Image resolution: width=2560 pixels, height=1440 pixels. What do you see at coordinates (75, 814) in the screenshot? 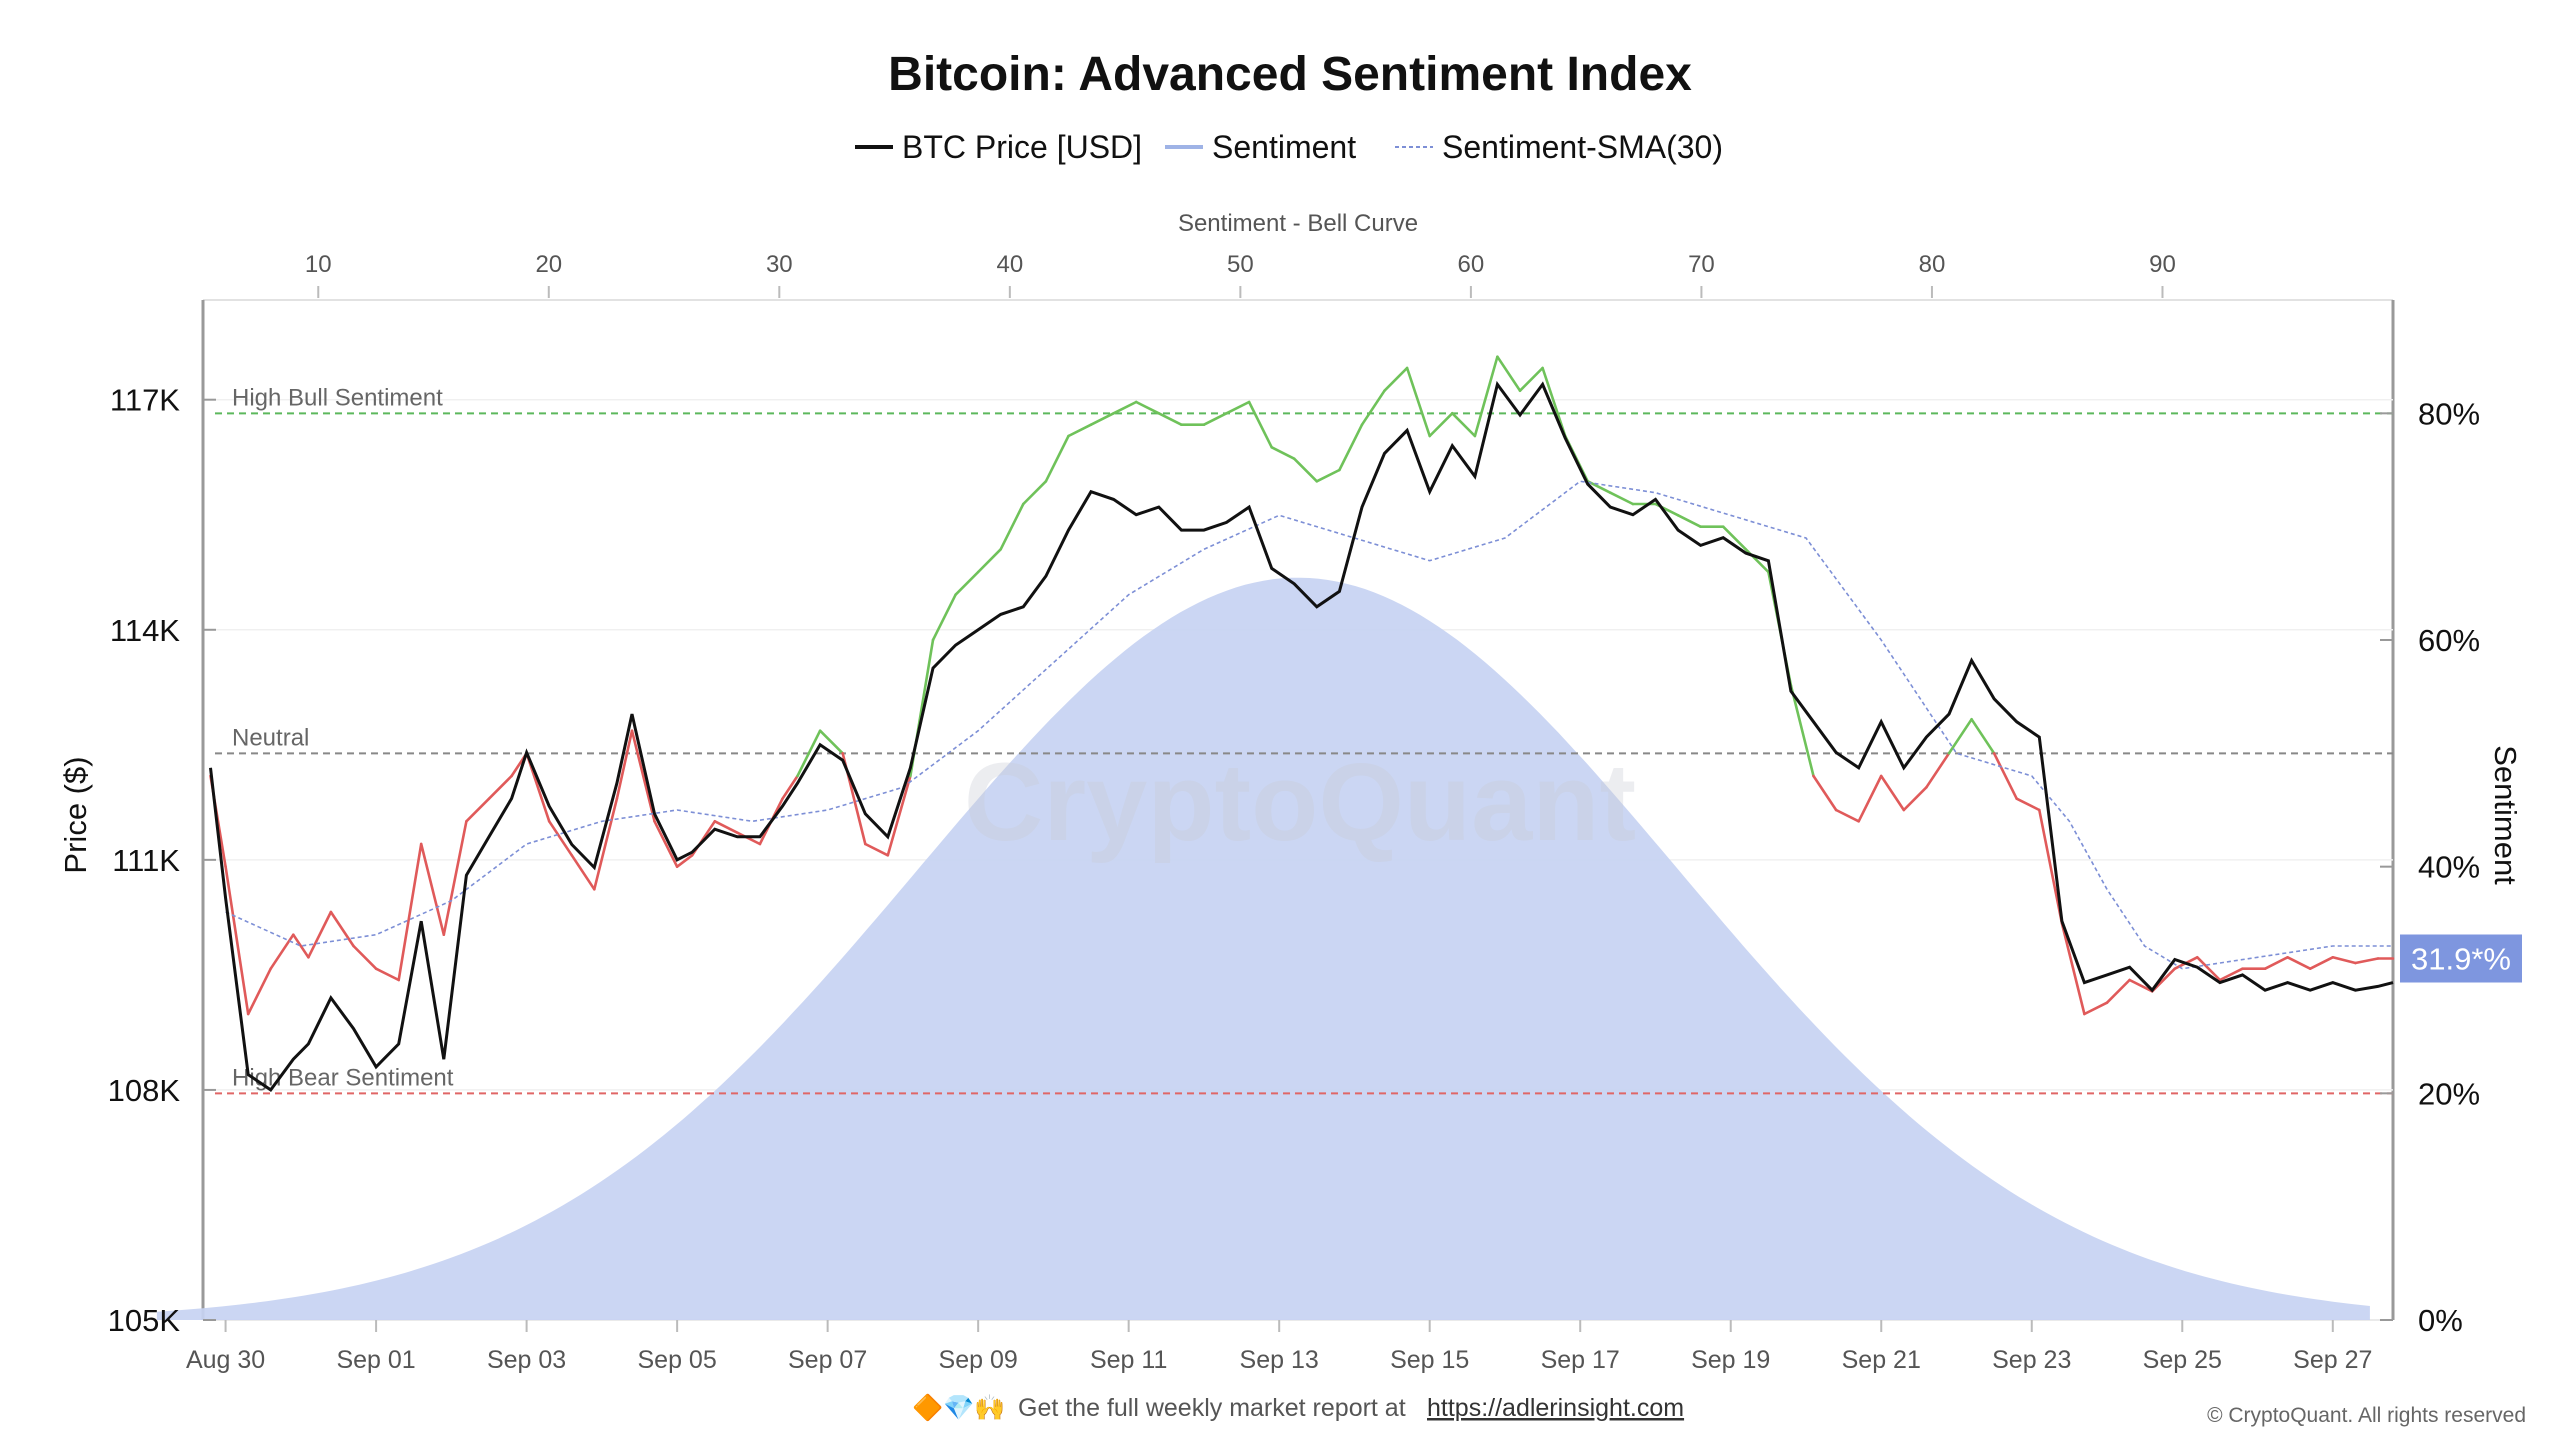
I see `left-axis-title: Price ($)` at bounding box center [75, 814].